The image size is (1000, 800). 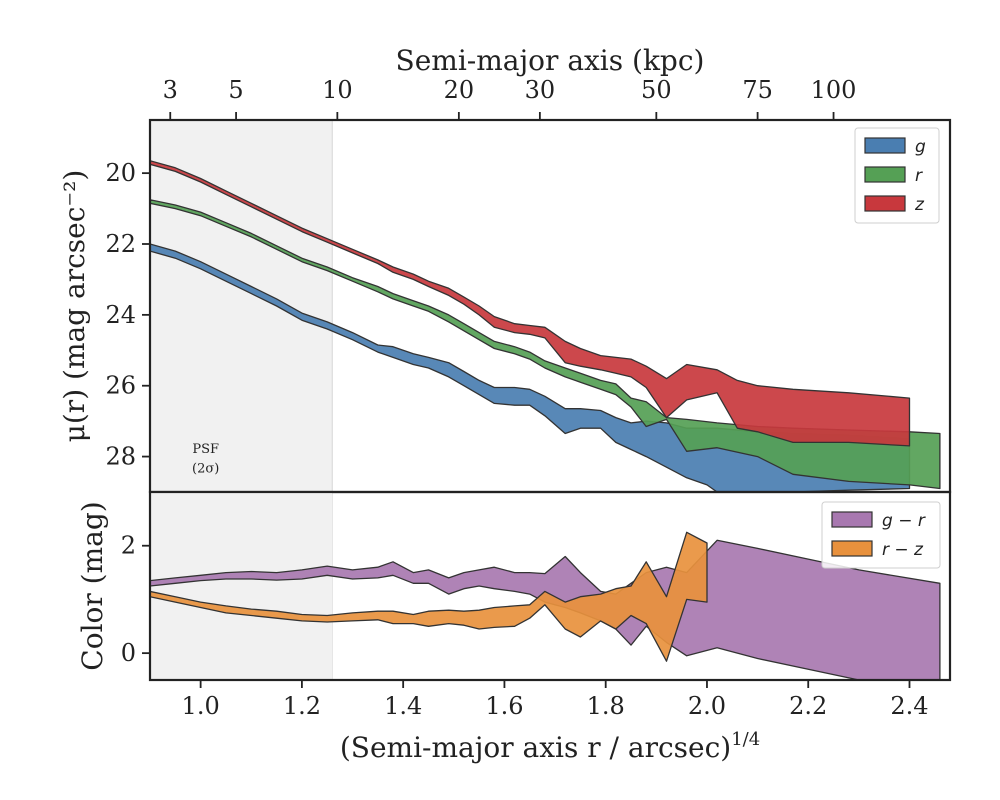 I want to click on series-gr-band, so click(x=545, y=609).